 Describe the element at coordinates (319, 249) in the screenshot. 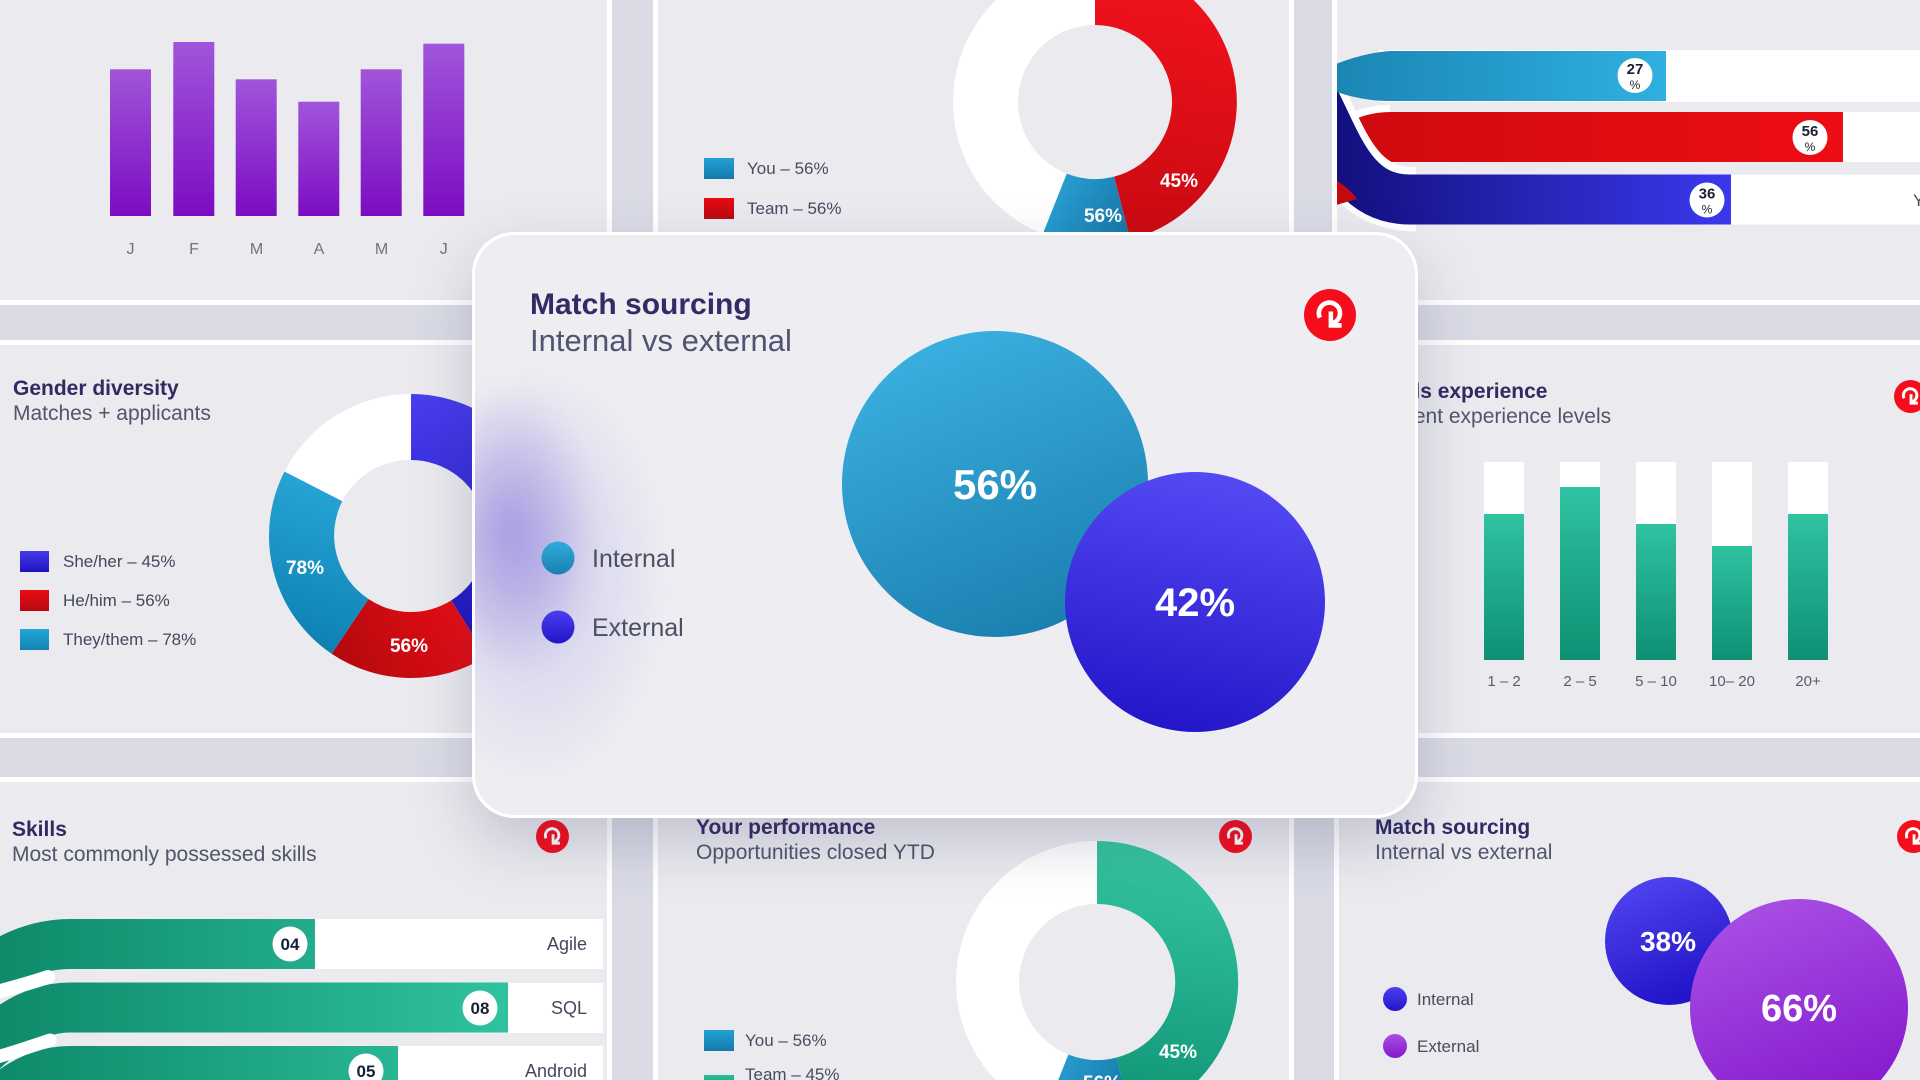

I see `svg-text: A` at that location.